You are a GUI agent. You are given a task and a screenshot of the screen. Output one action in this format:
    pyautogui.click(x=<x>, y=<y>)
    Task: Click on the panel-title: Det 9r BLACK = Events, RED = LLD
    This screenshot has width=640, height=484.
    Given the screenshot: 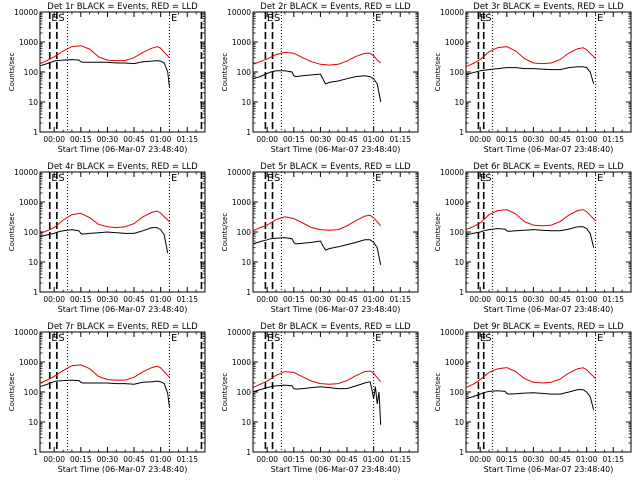 What is the action you would take?
    pyautogui.click(x=548, y=327)
    